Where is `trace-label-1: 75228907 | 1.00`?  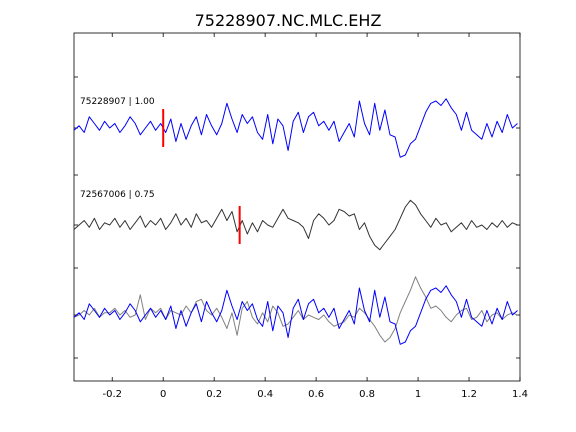 trace-label-1: 75228907 | 1.00 is located at coordinates (117, 102).